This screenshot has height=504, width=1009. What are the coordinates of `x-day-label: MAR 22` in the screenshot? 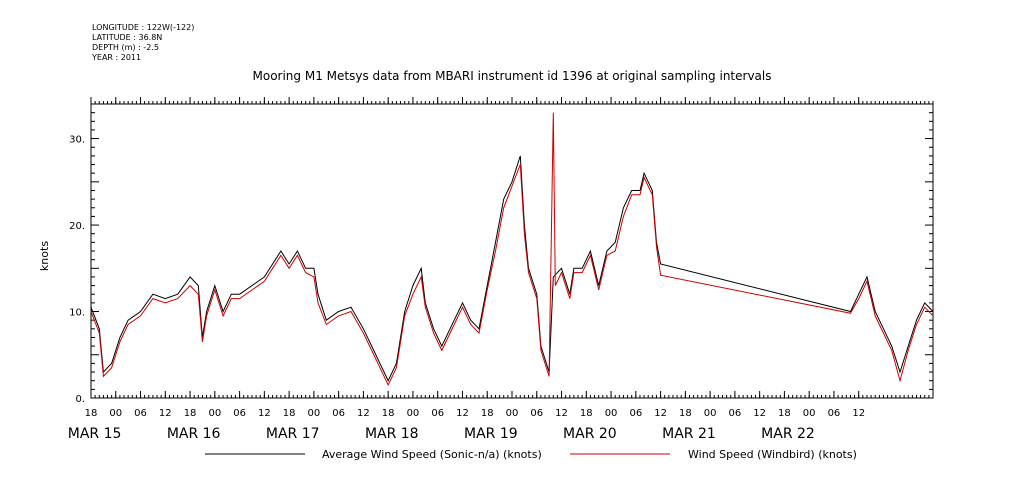 It's located at (788, 434).